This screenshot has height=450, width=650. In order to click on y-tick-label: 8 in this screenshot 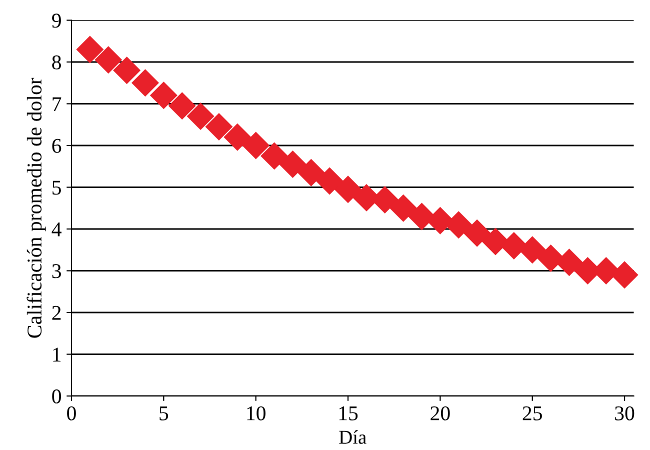, I will do `click(56, 62)`.